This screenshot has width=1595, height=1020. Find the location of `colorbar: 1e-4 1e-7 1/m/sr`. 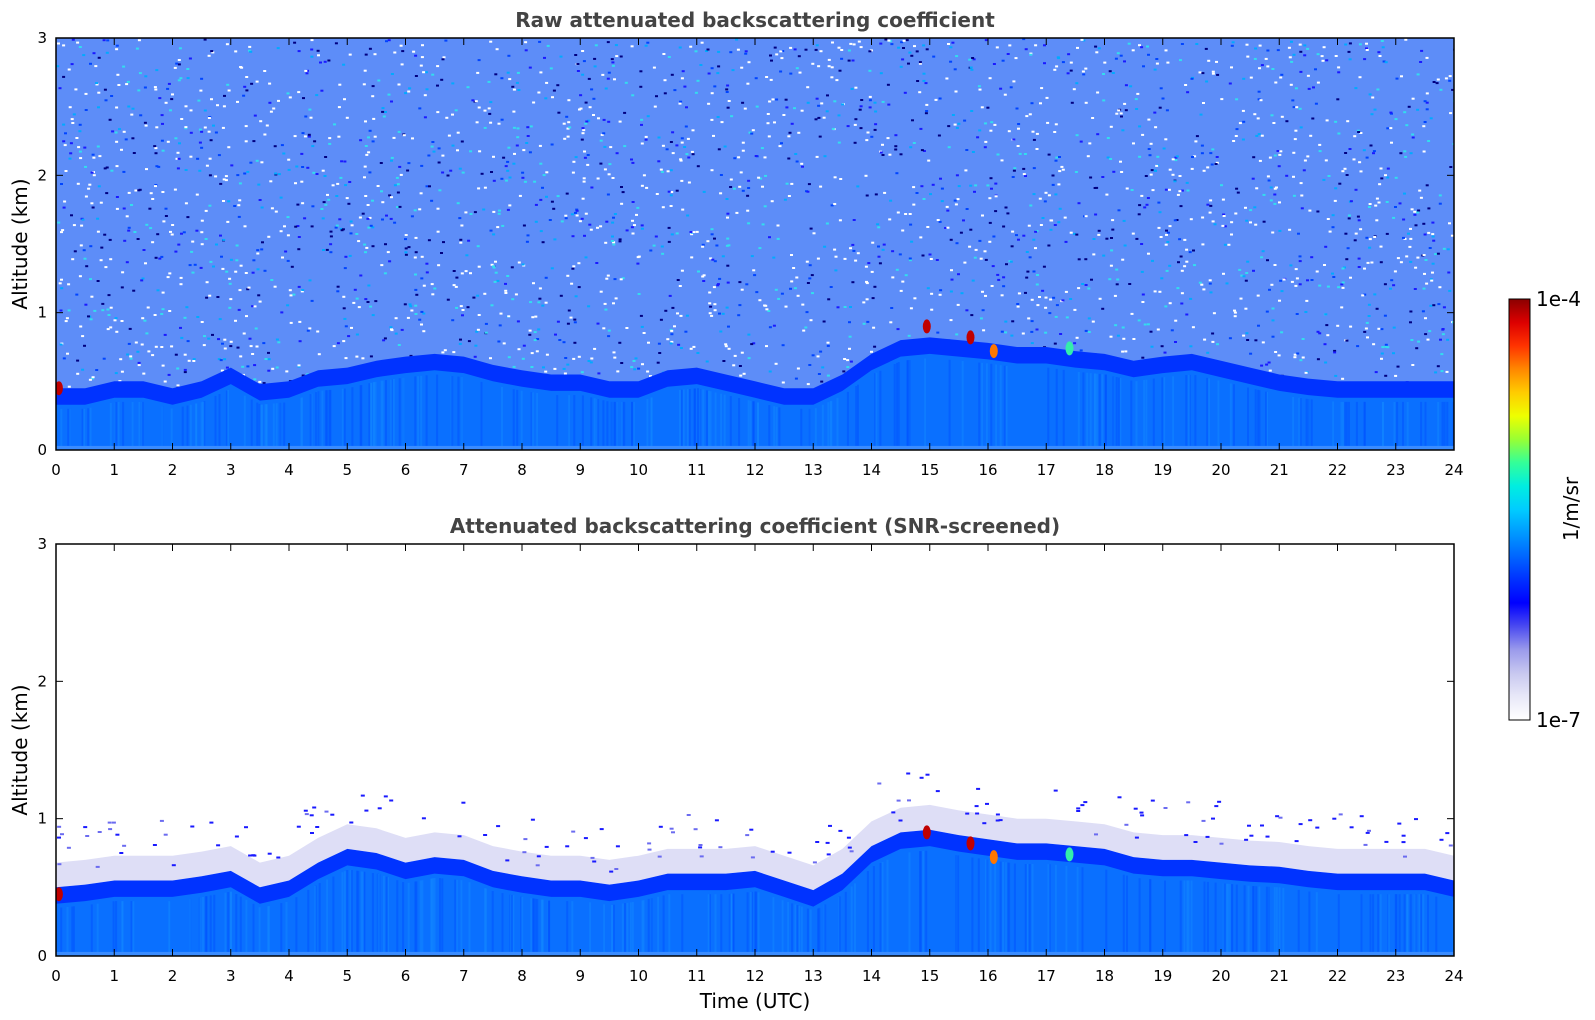

colorbar: 1e-4 1e-7 1/m/sr is located at coordinates (1545, 509).